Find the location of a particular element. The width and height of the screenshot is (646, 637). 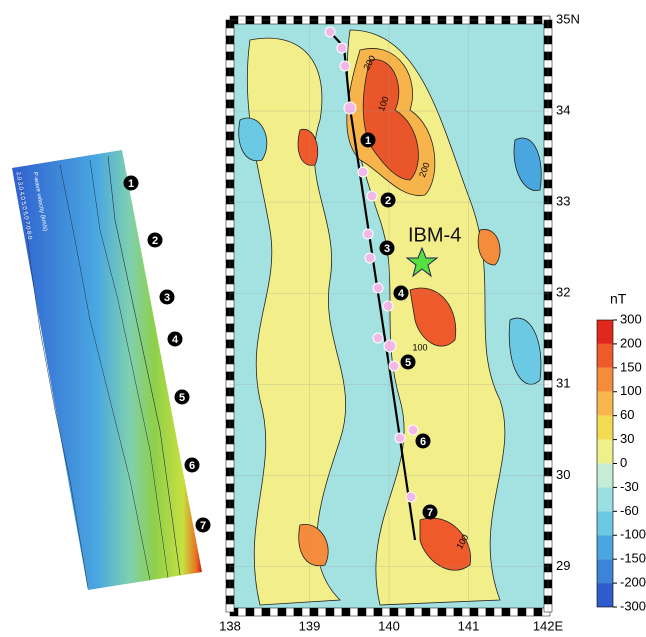

map-station: 3 is located at coordinates (387, 249).